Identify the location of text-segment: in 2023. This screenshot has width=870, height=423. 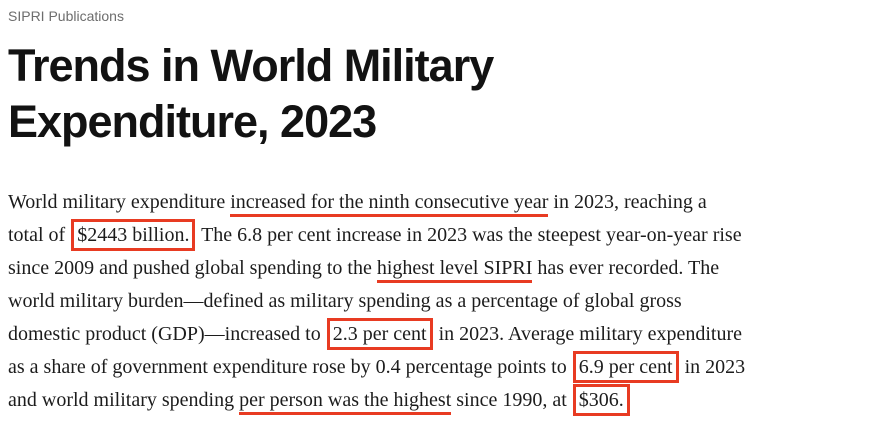
(712, 367).